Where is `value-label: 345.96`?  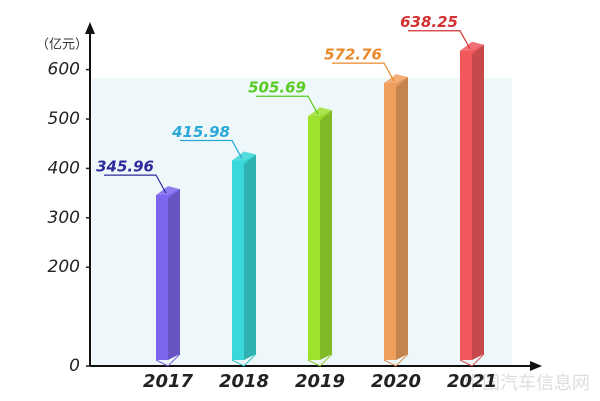
value-label: 345.96 is located at coordinates (125, 167).